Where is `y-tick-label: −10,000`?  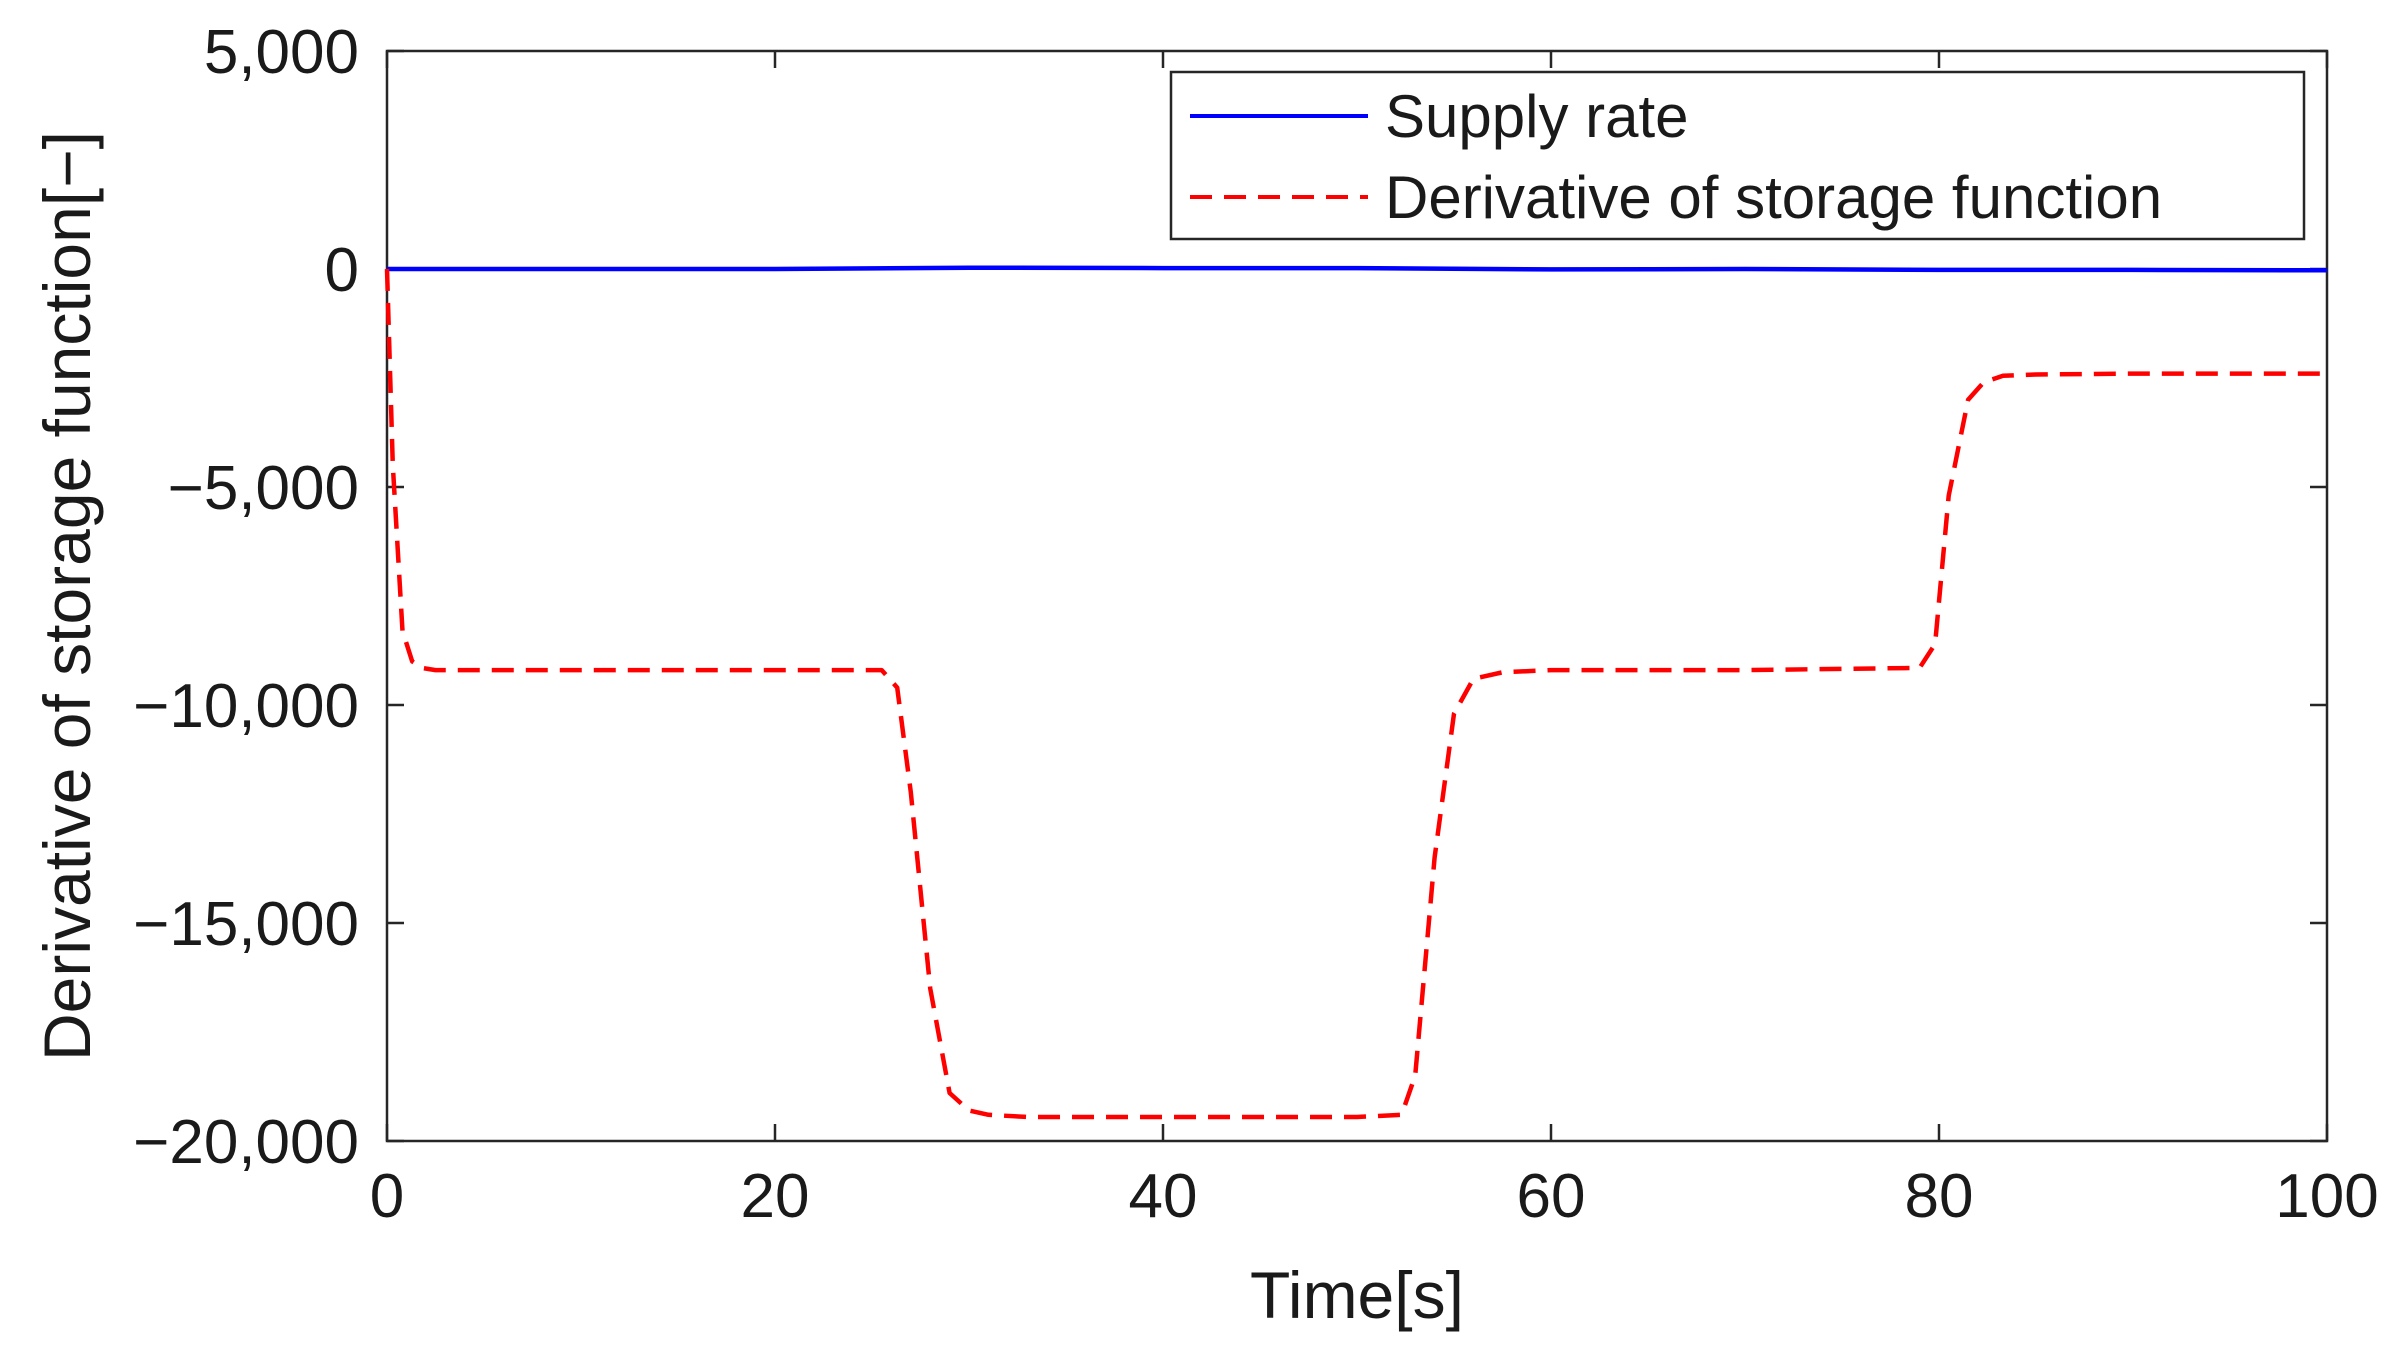 y-tick-label: −10,000 is located at coordinates (246, 706).